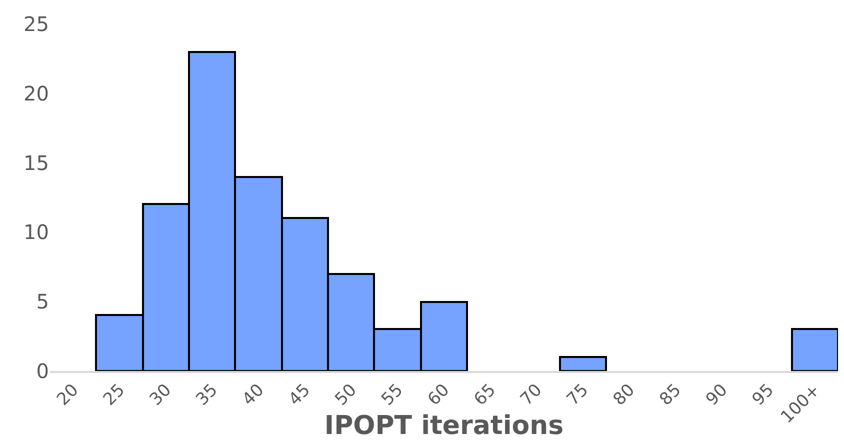 This screenshot has height=441, width=844. Describe the element at coordinates (717, 395) in the screenshot. I see `x-tick-label: 90` at that location.